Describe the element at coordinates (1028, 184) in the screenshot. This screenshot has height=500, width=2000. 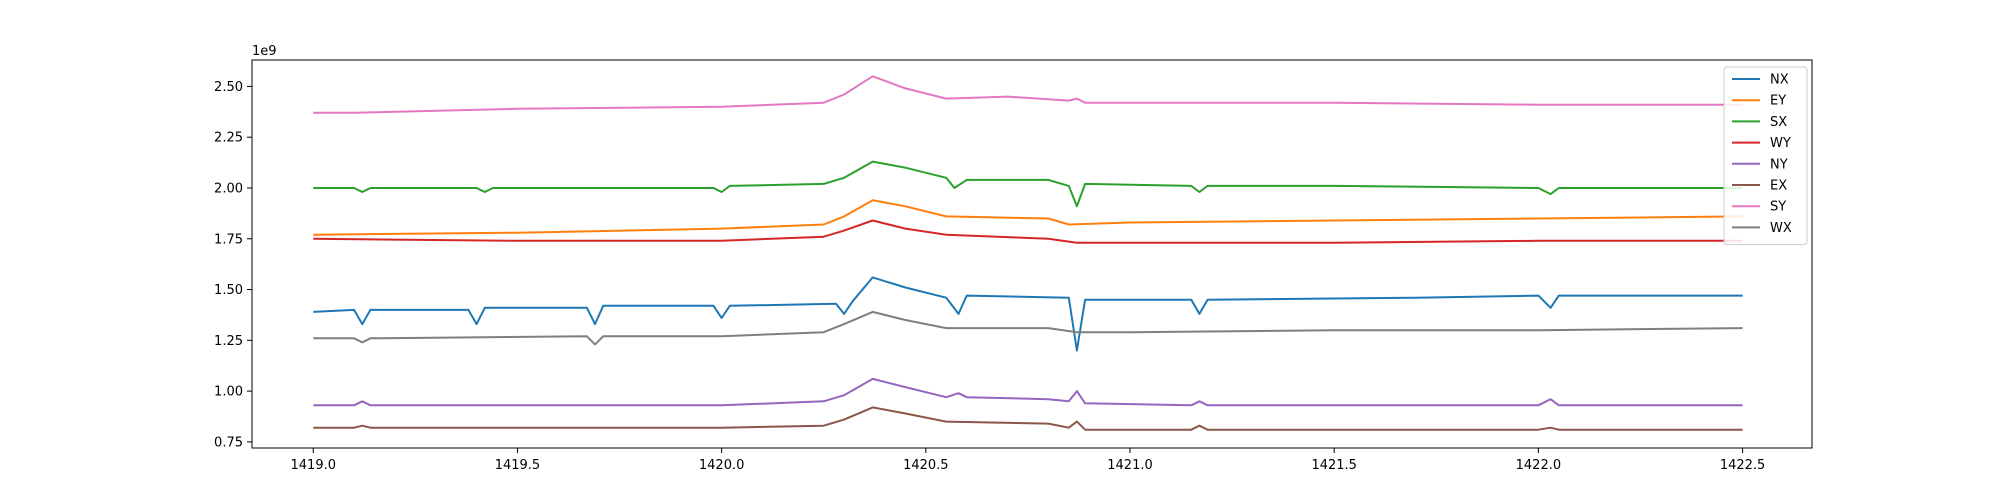
I see `series-line-sx` at that location.